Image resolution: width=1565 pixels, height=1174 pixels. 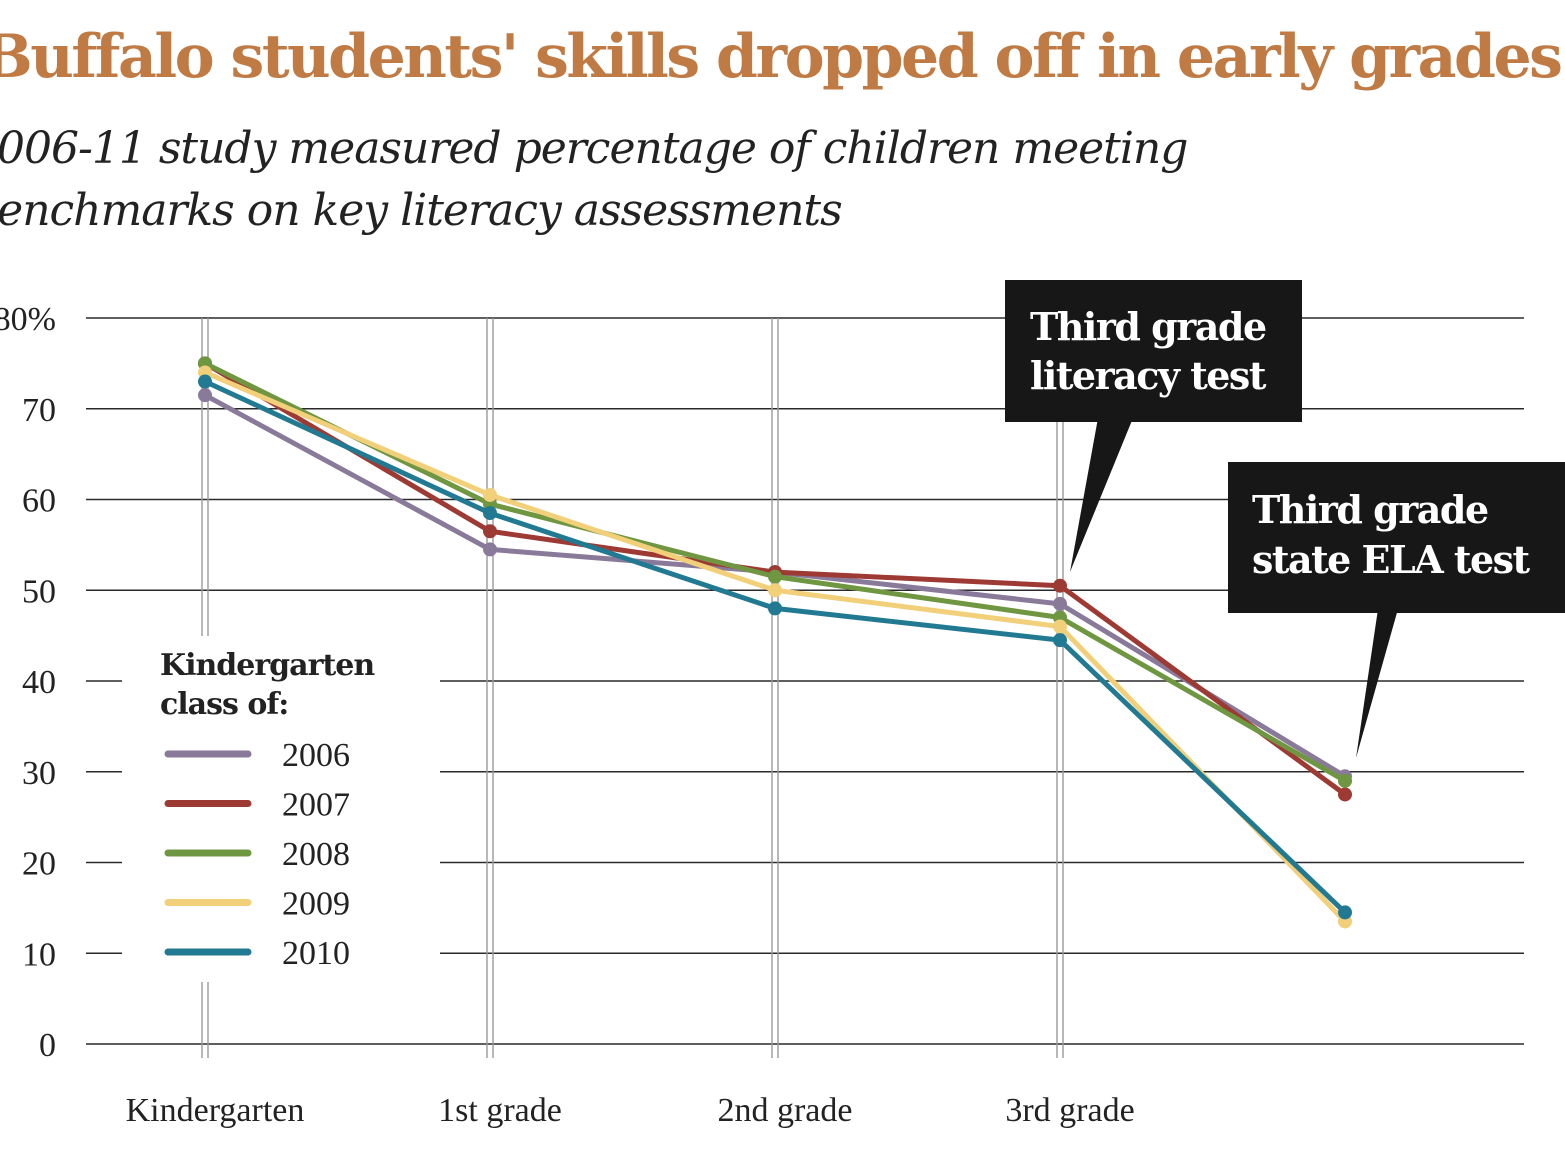 I want to click on x-tick-label: 1st grade, so click(x=500, y=1110).